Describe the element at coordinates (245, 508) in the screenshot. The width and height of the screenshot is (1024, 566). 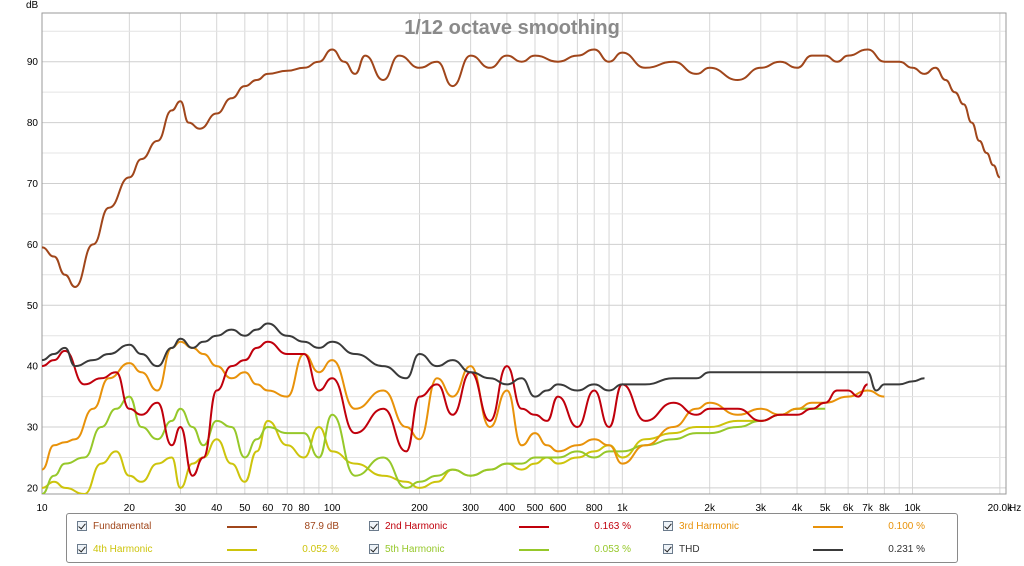
I see `x-tick-label: 50` at that location.